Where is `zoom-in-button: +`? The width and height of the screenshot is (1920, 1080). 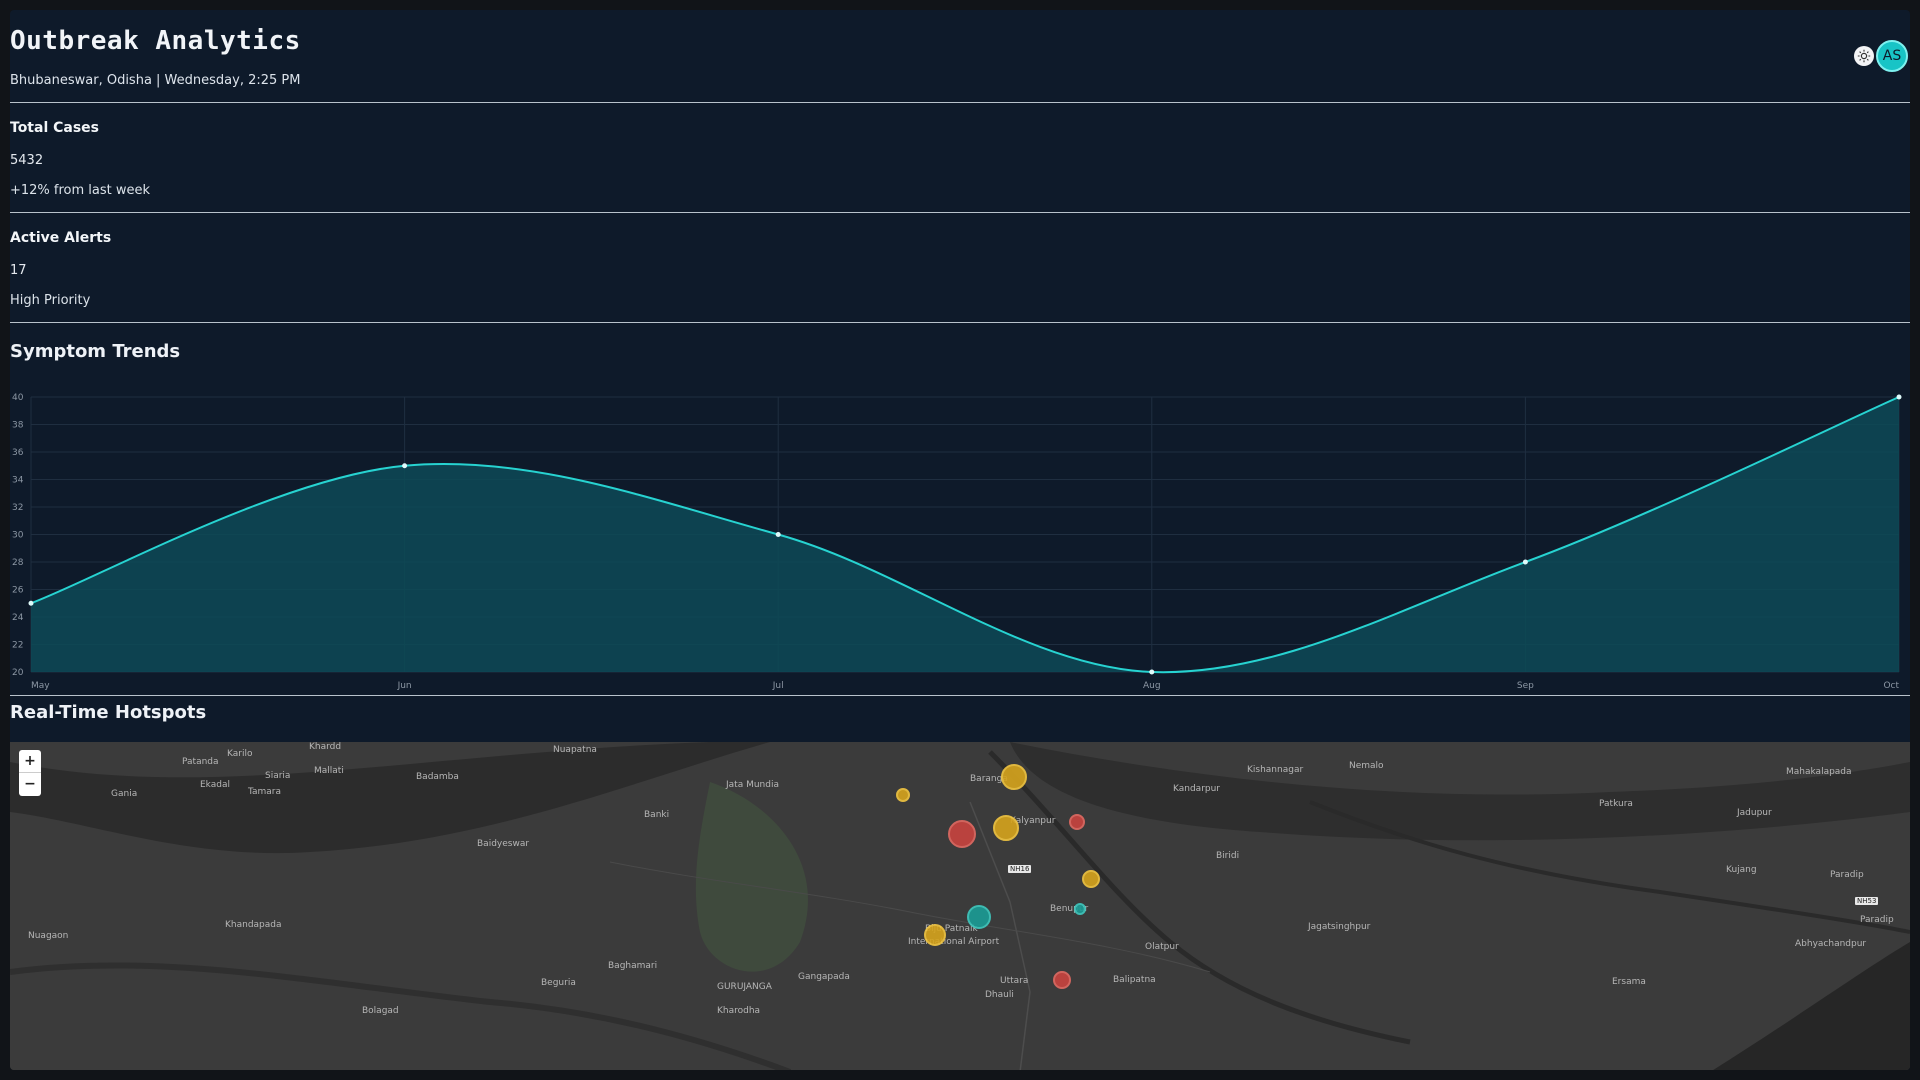 zoom-in-button: + is located at coordinates (30, 761).